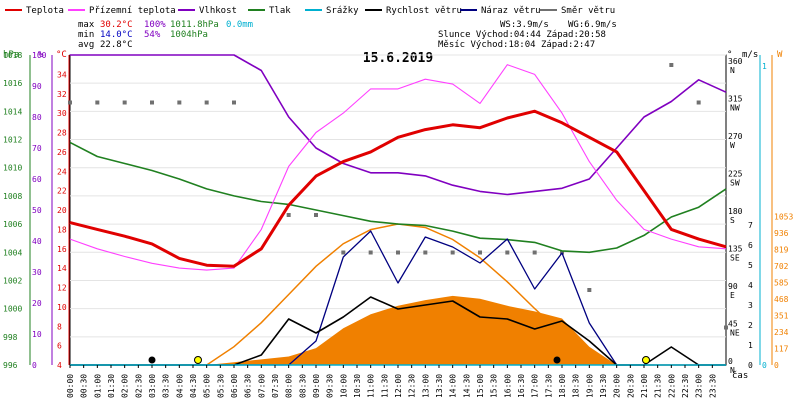 The height and width of the screenshot is (400, 800). Describe the element at coordinates (198, 360) in the screenshot. I see `sunrise-marker` at that location.